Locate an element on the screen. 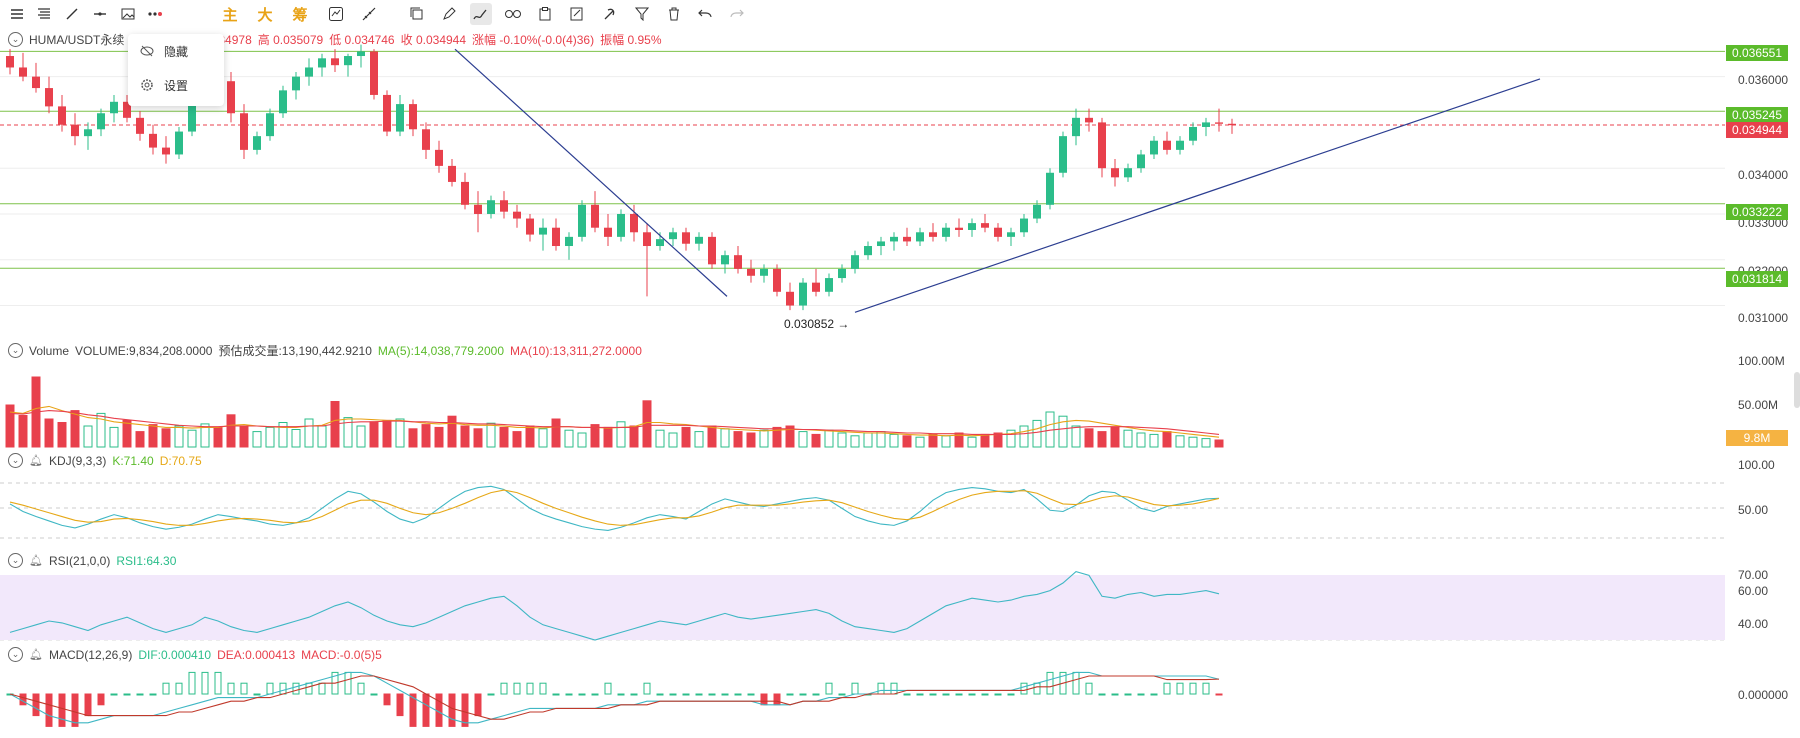 This screenshot has height=738, width=1800. pane-scroll-handle is located at coordinates (1797, 390).